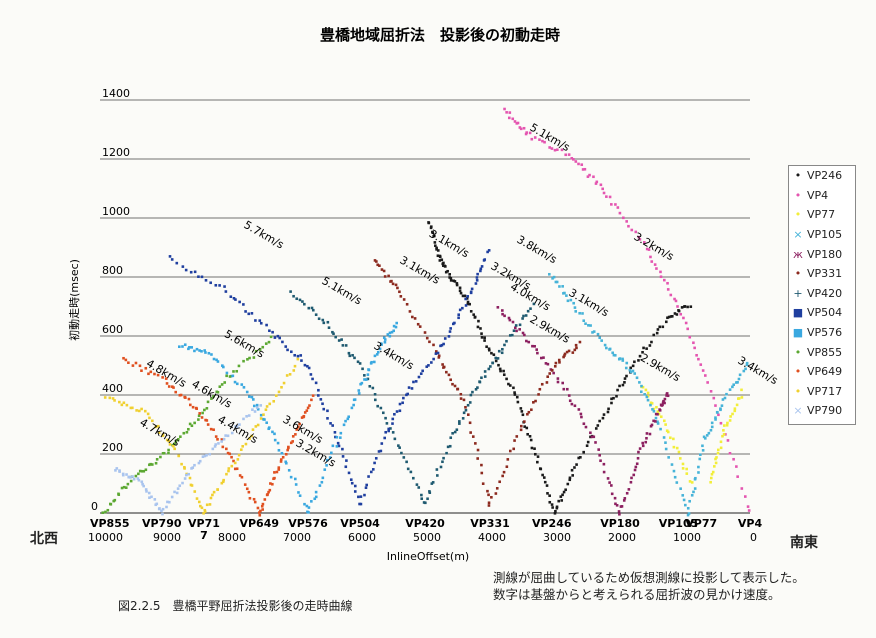 The width and height of the screenshot is (876, 638). Describe the element at coordinates (112, 329) in the screenshot. I see `y-tick-label: 600` at that location.